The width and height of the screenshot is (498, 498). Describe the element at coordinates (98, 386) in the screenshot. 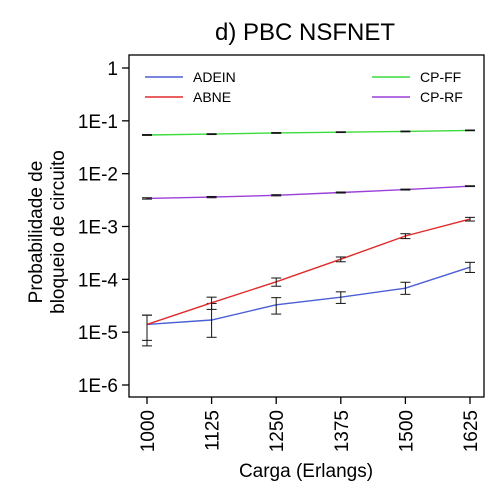

I see `y-tick-label: 1E-6` at that location.